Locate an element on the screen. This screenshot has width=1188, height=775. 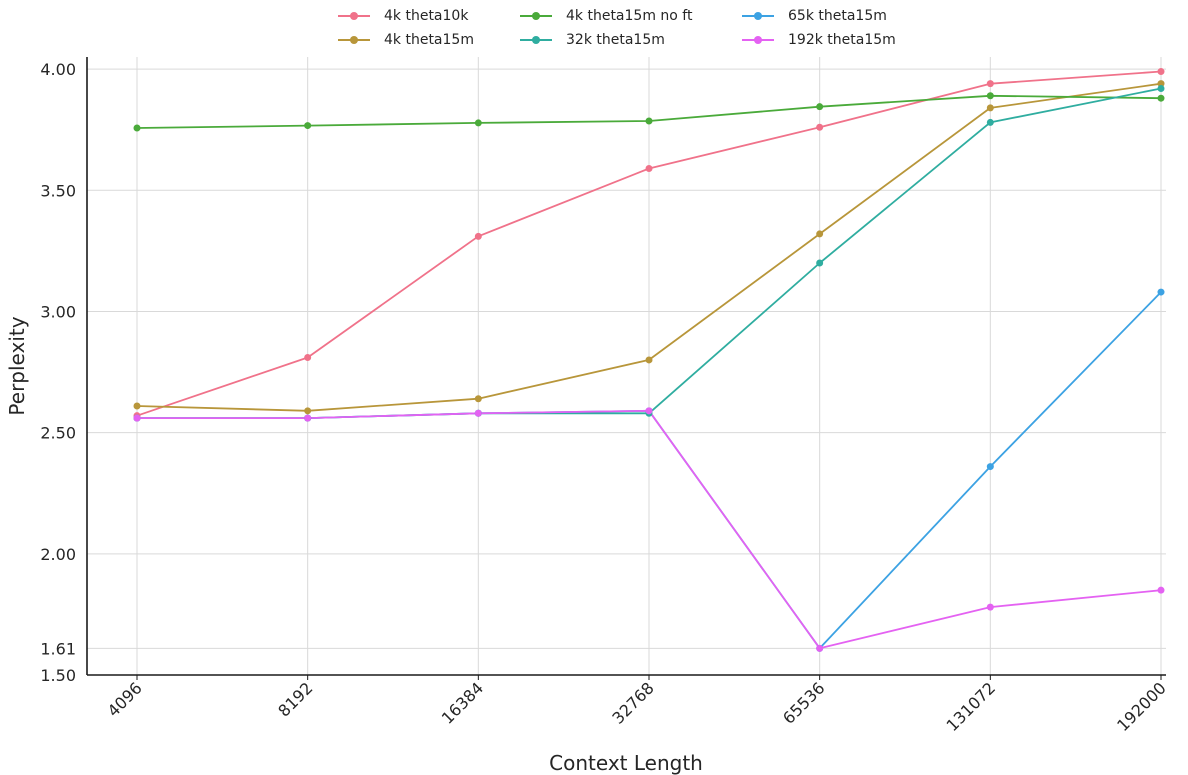
legend-item: 192k theta15m is located at coordinates (819, 40).